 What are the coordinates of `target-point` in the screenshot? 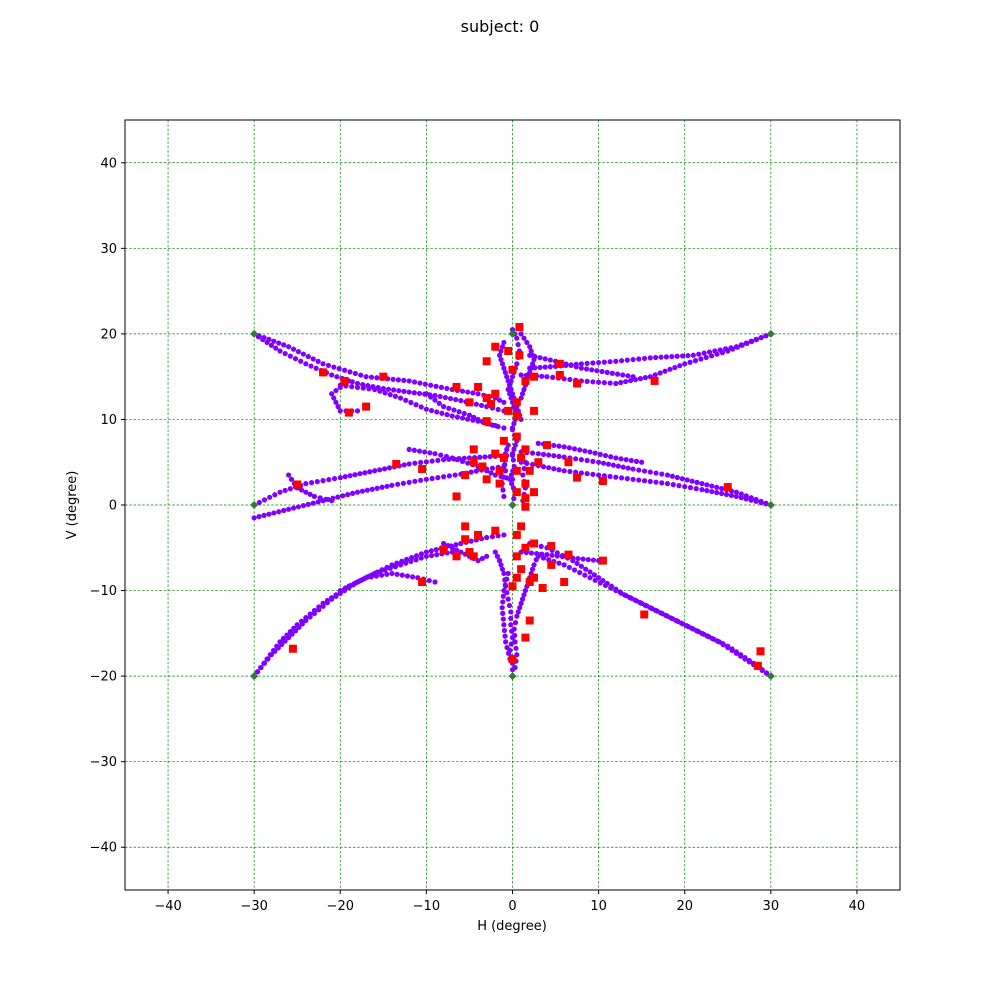 It's located at (254, 676).